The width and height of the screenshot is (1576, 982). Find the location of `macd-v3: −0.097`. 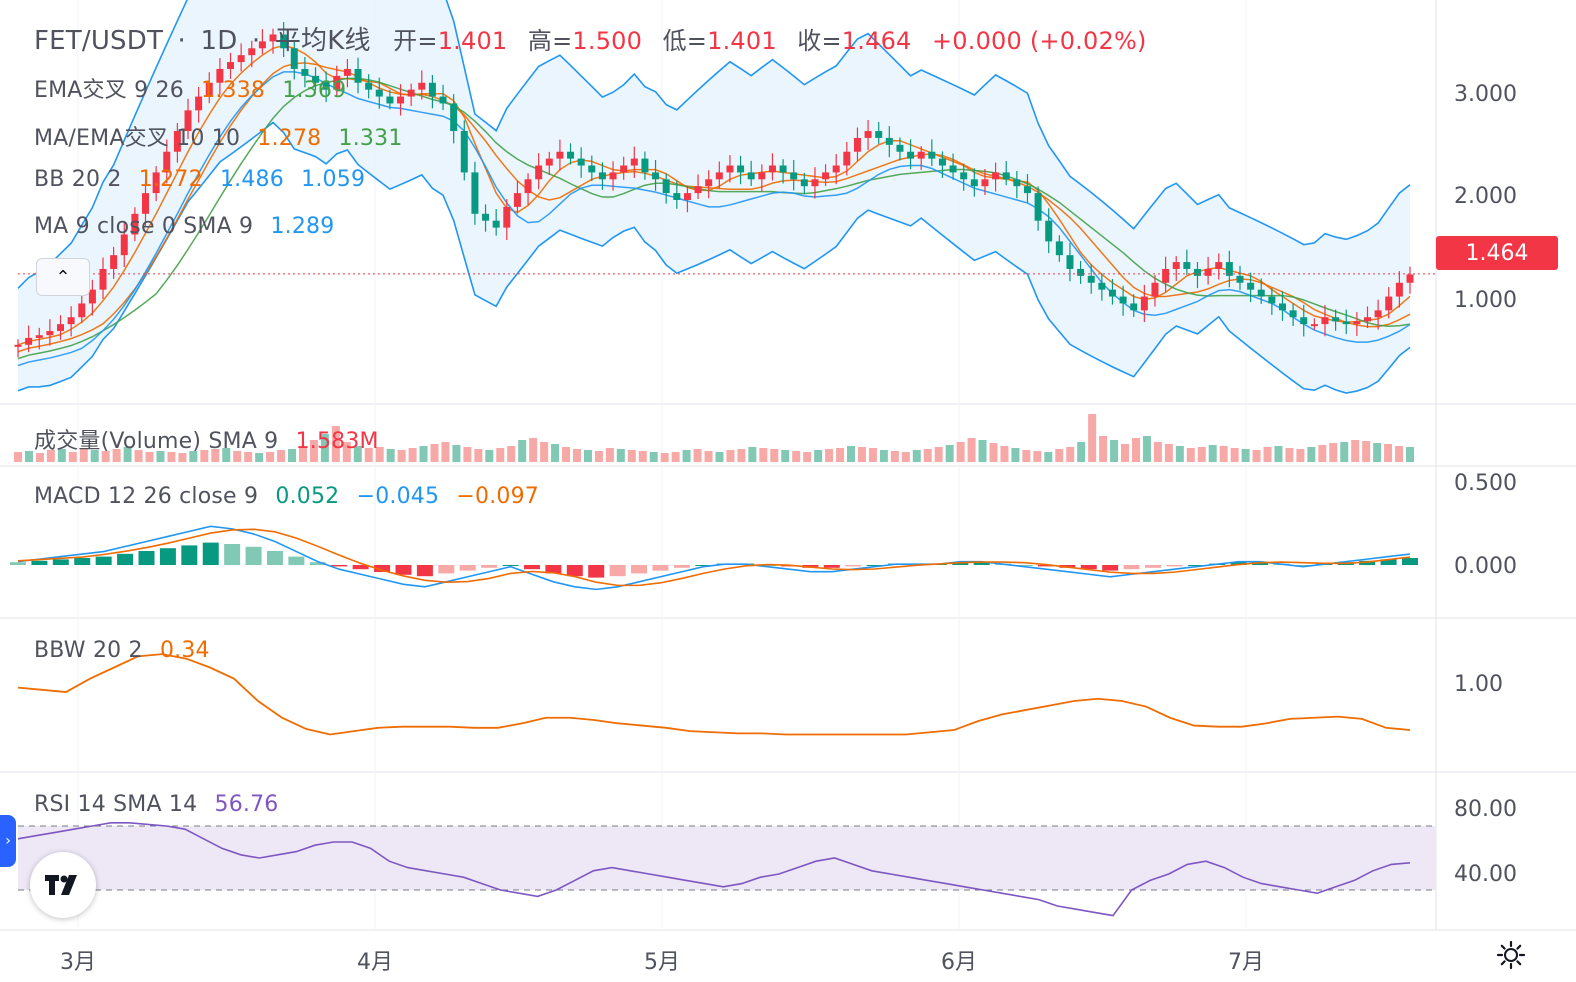

macd-v3: −0.097 is located at coordinates (498, 496).